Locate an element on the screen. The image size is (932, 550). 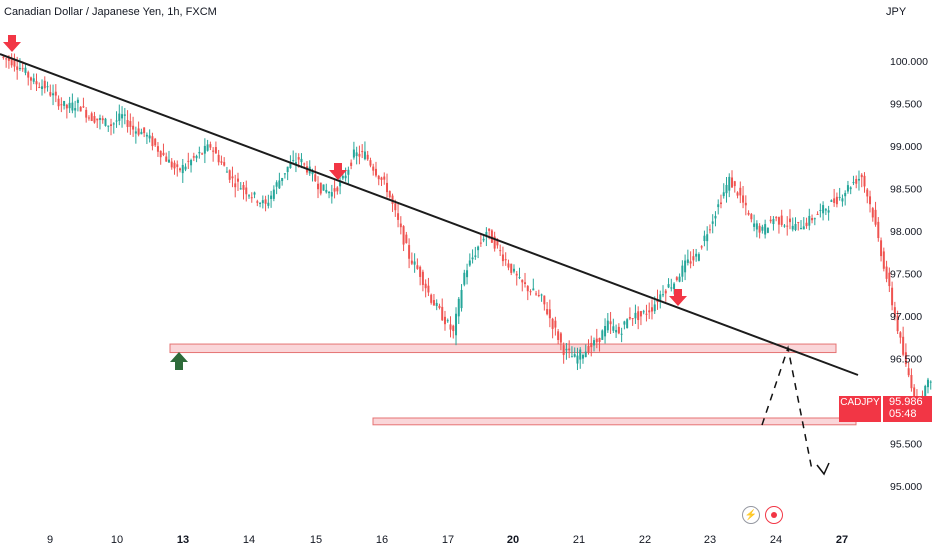
time-axis: 9 10 13 14 15 16 17 20 21 22 23 24 27 is located at coordinates (447, 540).